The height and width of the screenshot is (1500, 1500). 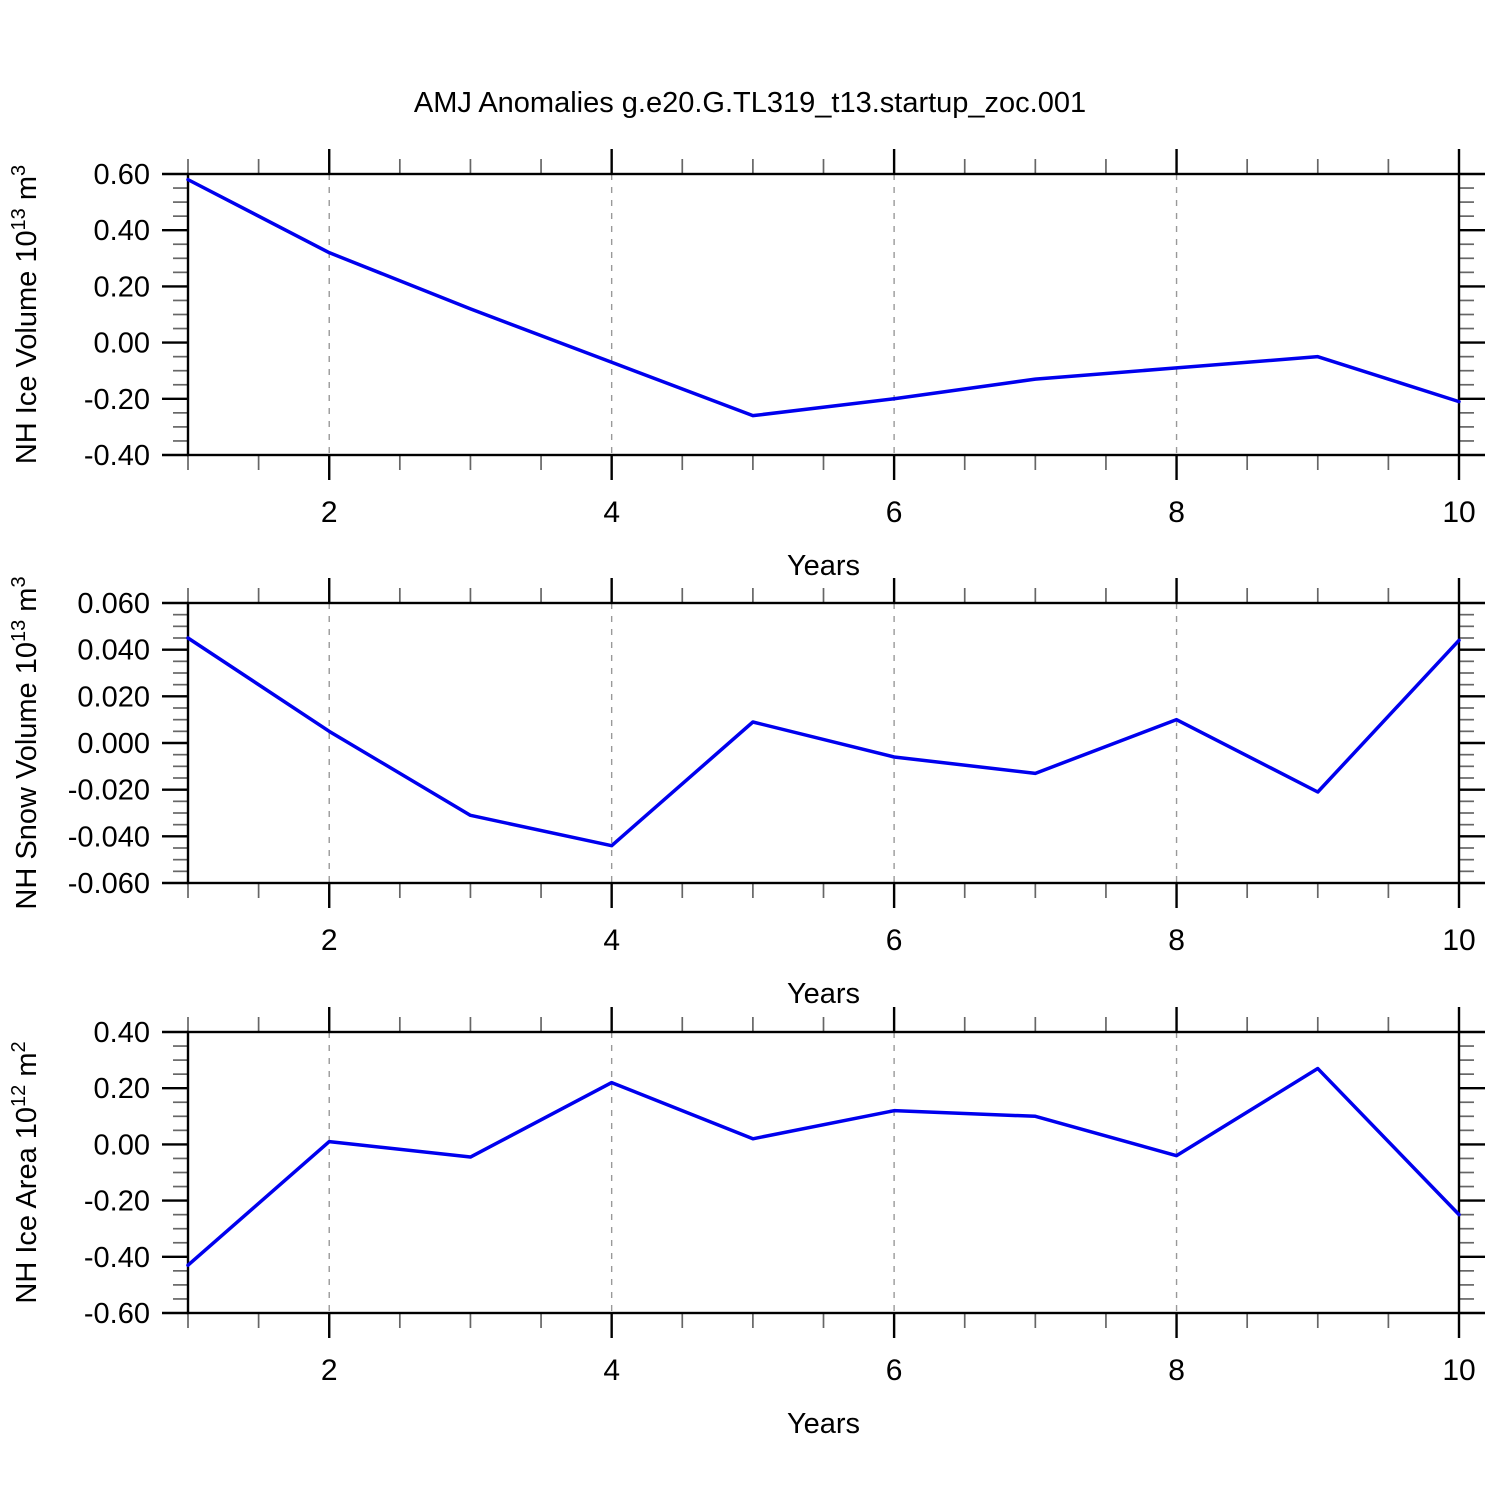 I want to click on y-axis-title: NH Snow Volume 1013 m3, so click(x=25, y=742).